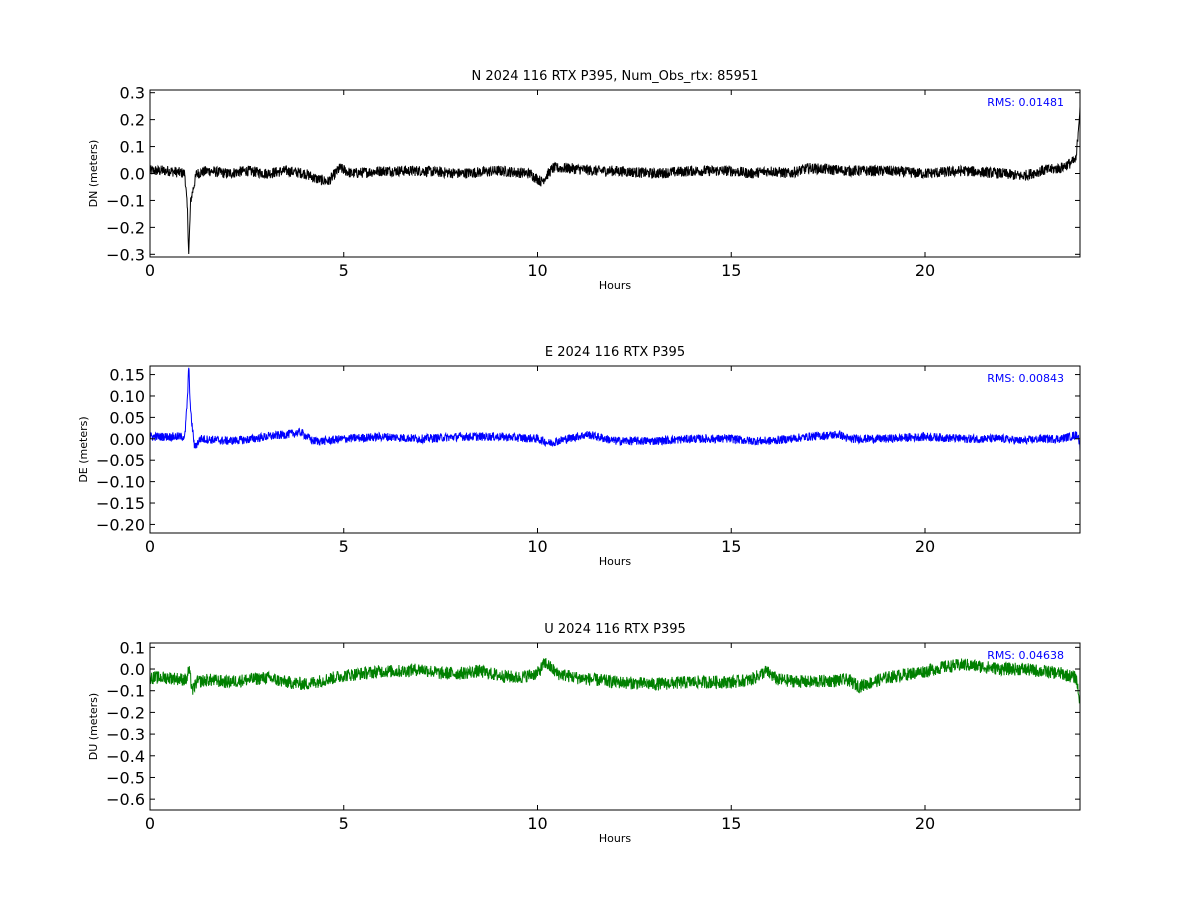 Image resolution: width=1200 pixels, height=900 pixels. What do you see at coordinates (1025, 102) in the screenshot?
I see `rms-annotation: RMS: 0.01481` at bounding box center [1025, 102].